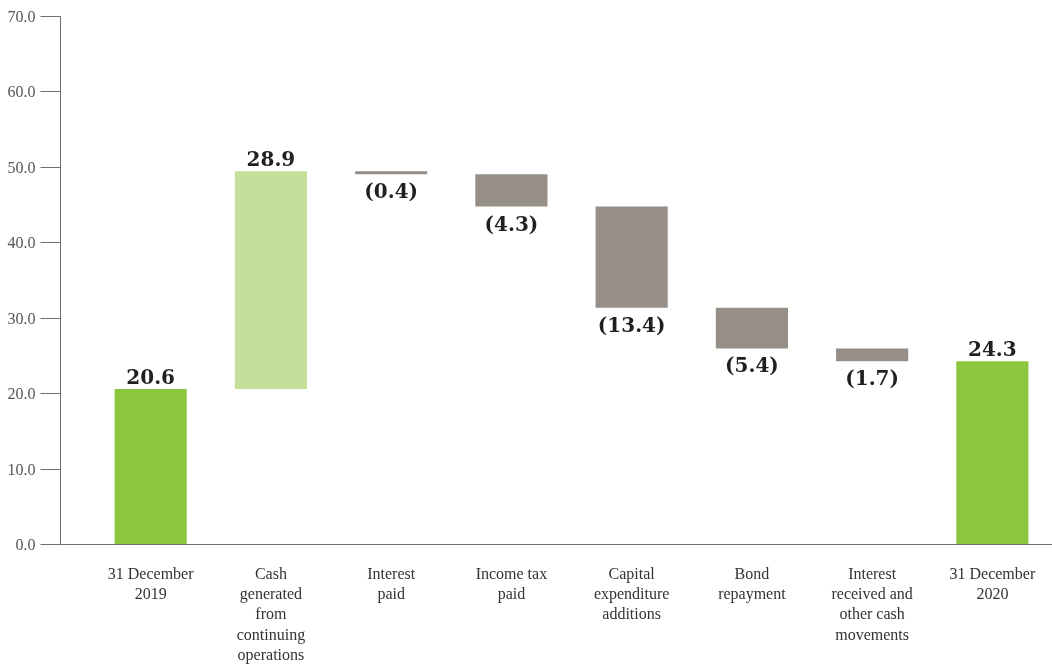  I want to click on data-label: (0.4), so click(391, 191).